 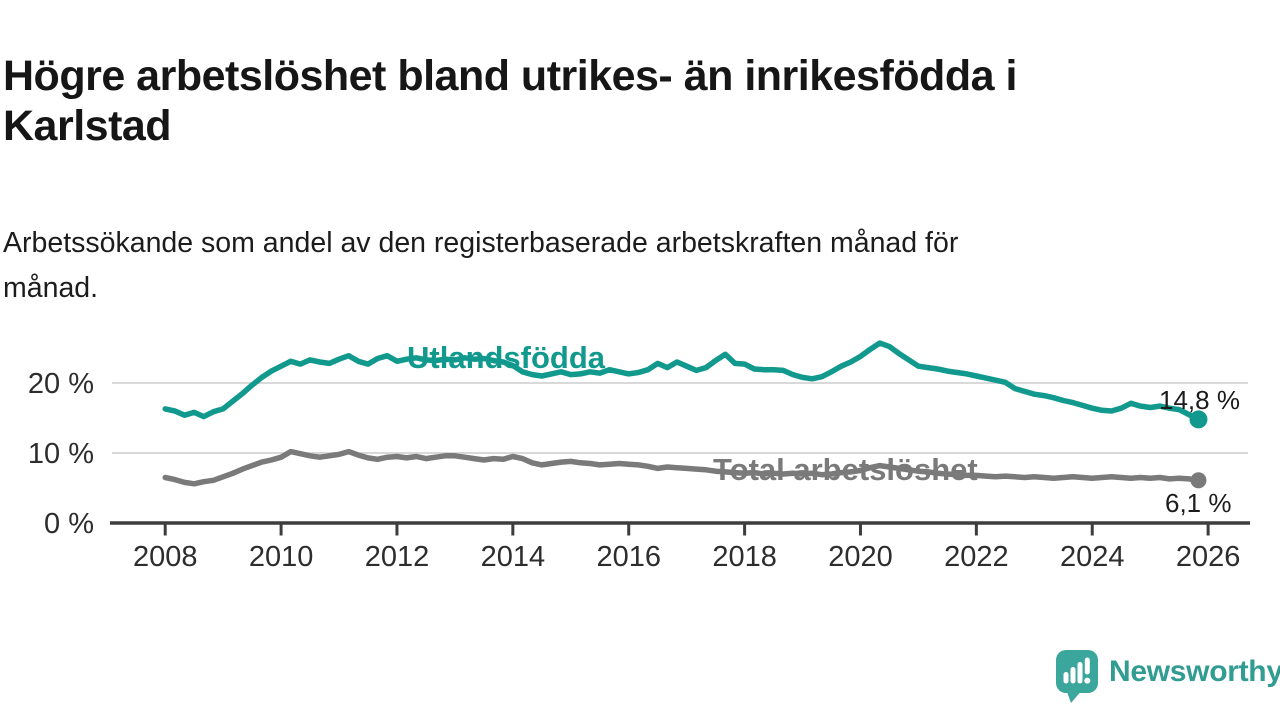 What do you see at coordinates (1198, 480) in the screenshot?
I see `end-dot-total` at bounding box center [1198, 480].